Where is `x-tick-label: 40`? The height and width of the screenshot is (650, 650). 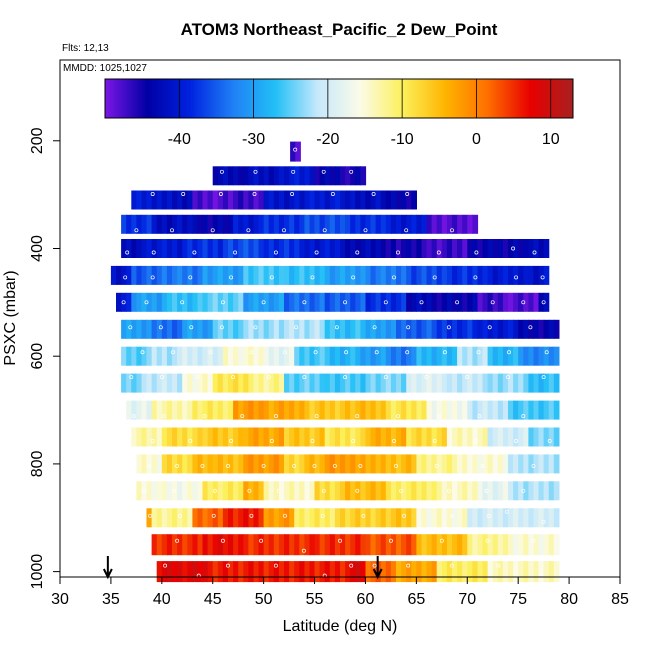
x-tick-label: 40 is located at coordinates (162, 599).